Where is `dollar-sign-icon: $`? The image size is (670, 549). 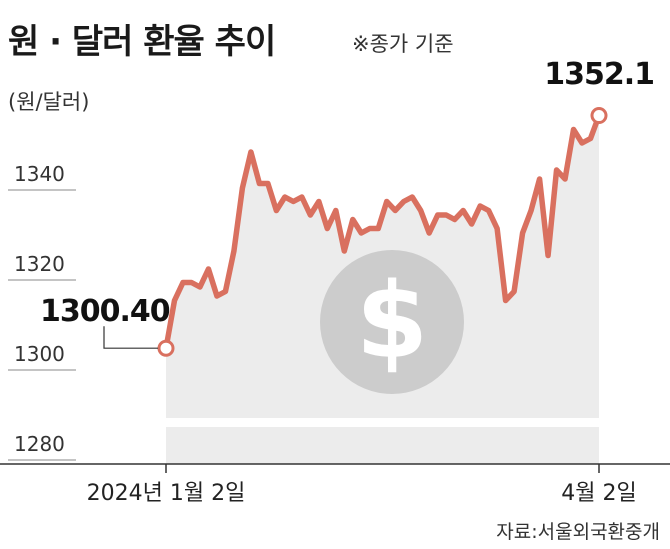 dollar-sign-icon: $ is located at coordinates (392, 321).